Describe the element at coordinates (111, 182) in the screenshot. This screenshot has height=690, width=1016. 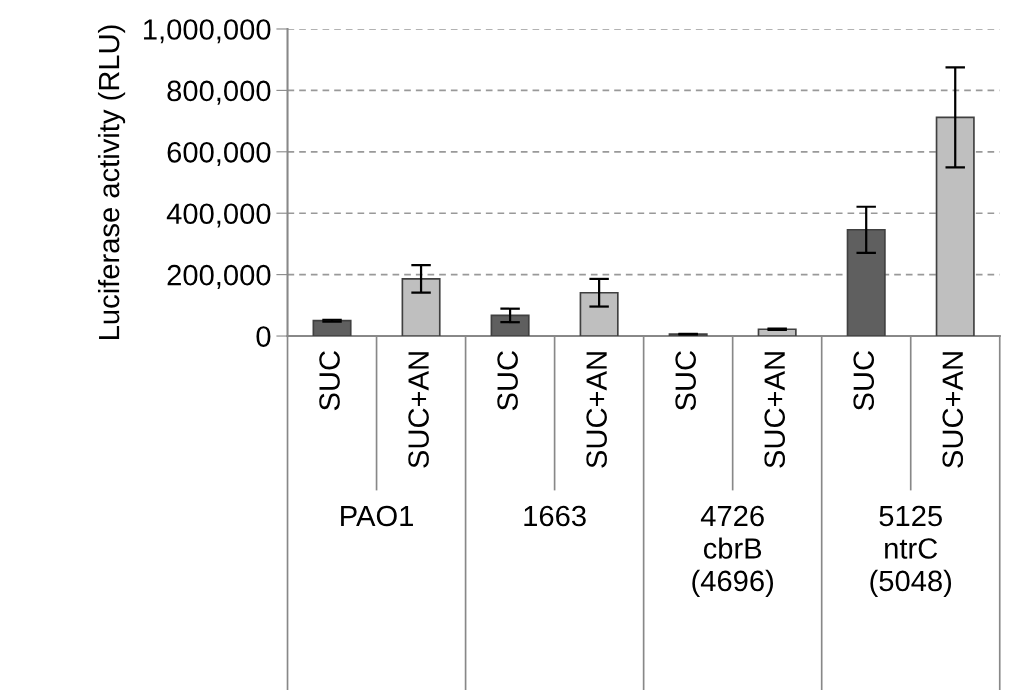
I see `y-axis-title: Luciferase activity (RLU)` at that location.